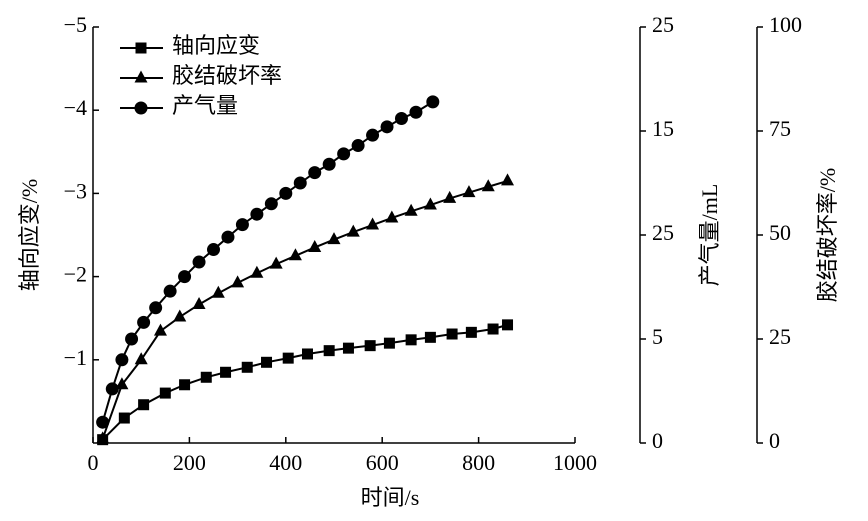  What do you see at coordinates (657, 336) in the screenshot?
I see `y2-tick-label: 5` at bounding box center [657, 336].